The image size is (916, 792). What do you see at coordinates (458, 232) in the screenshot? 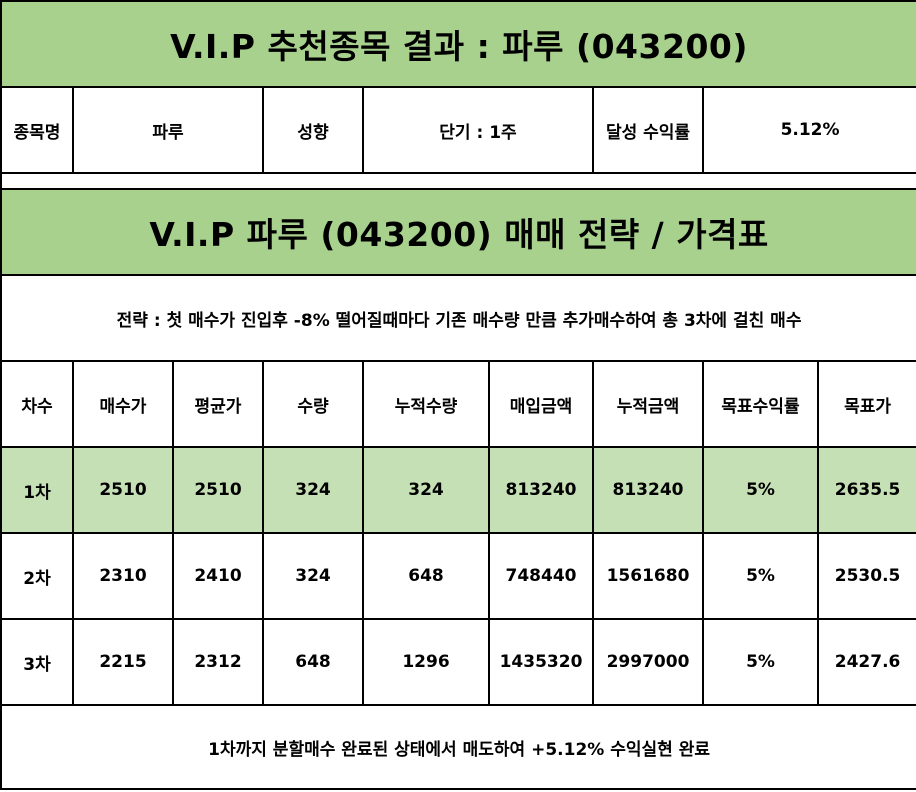
I see `strategy-title: V.I.P 파루 (043200) 매매 전략 / 가격표` at bounding box center [458, 232].